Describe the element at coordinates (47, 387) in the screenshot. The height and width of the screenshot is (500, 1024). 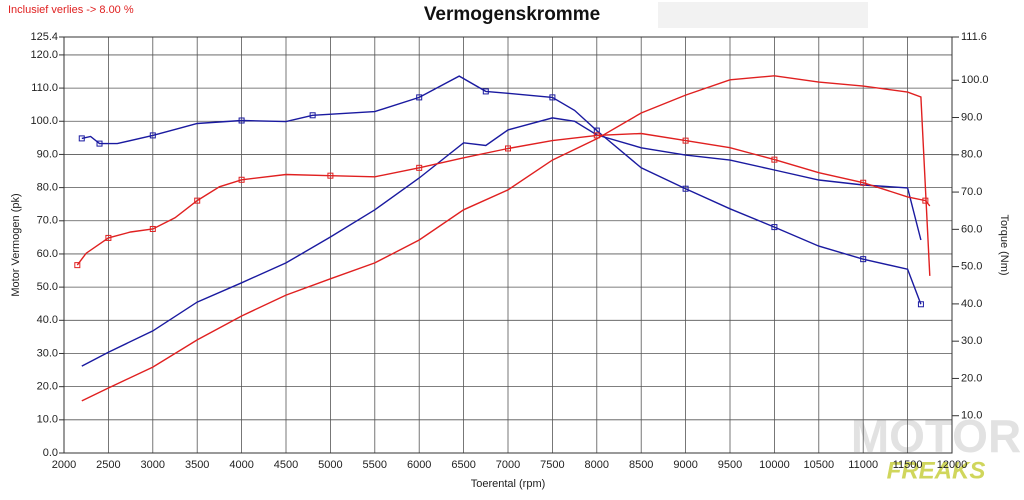
I see `y-tick-label: 20.0` at that location.